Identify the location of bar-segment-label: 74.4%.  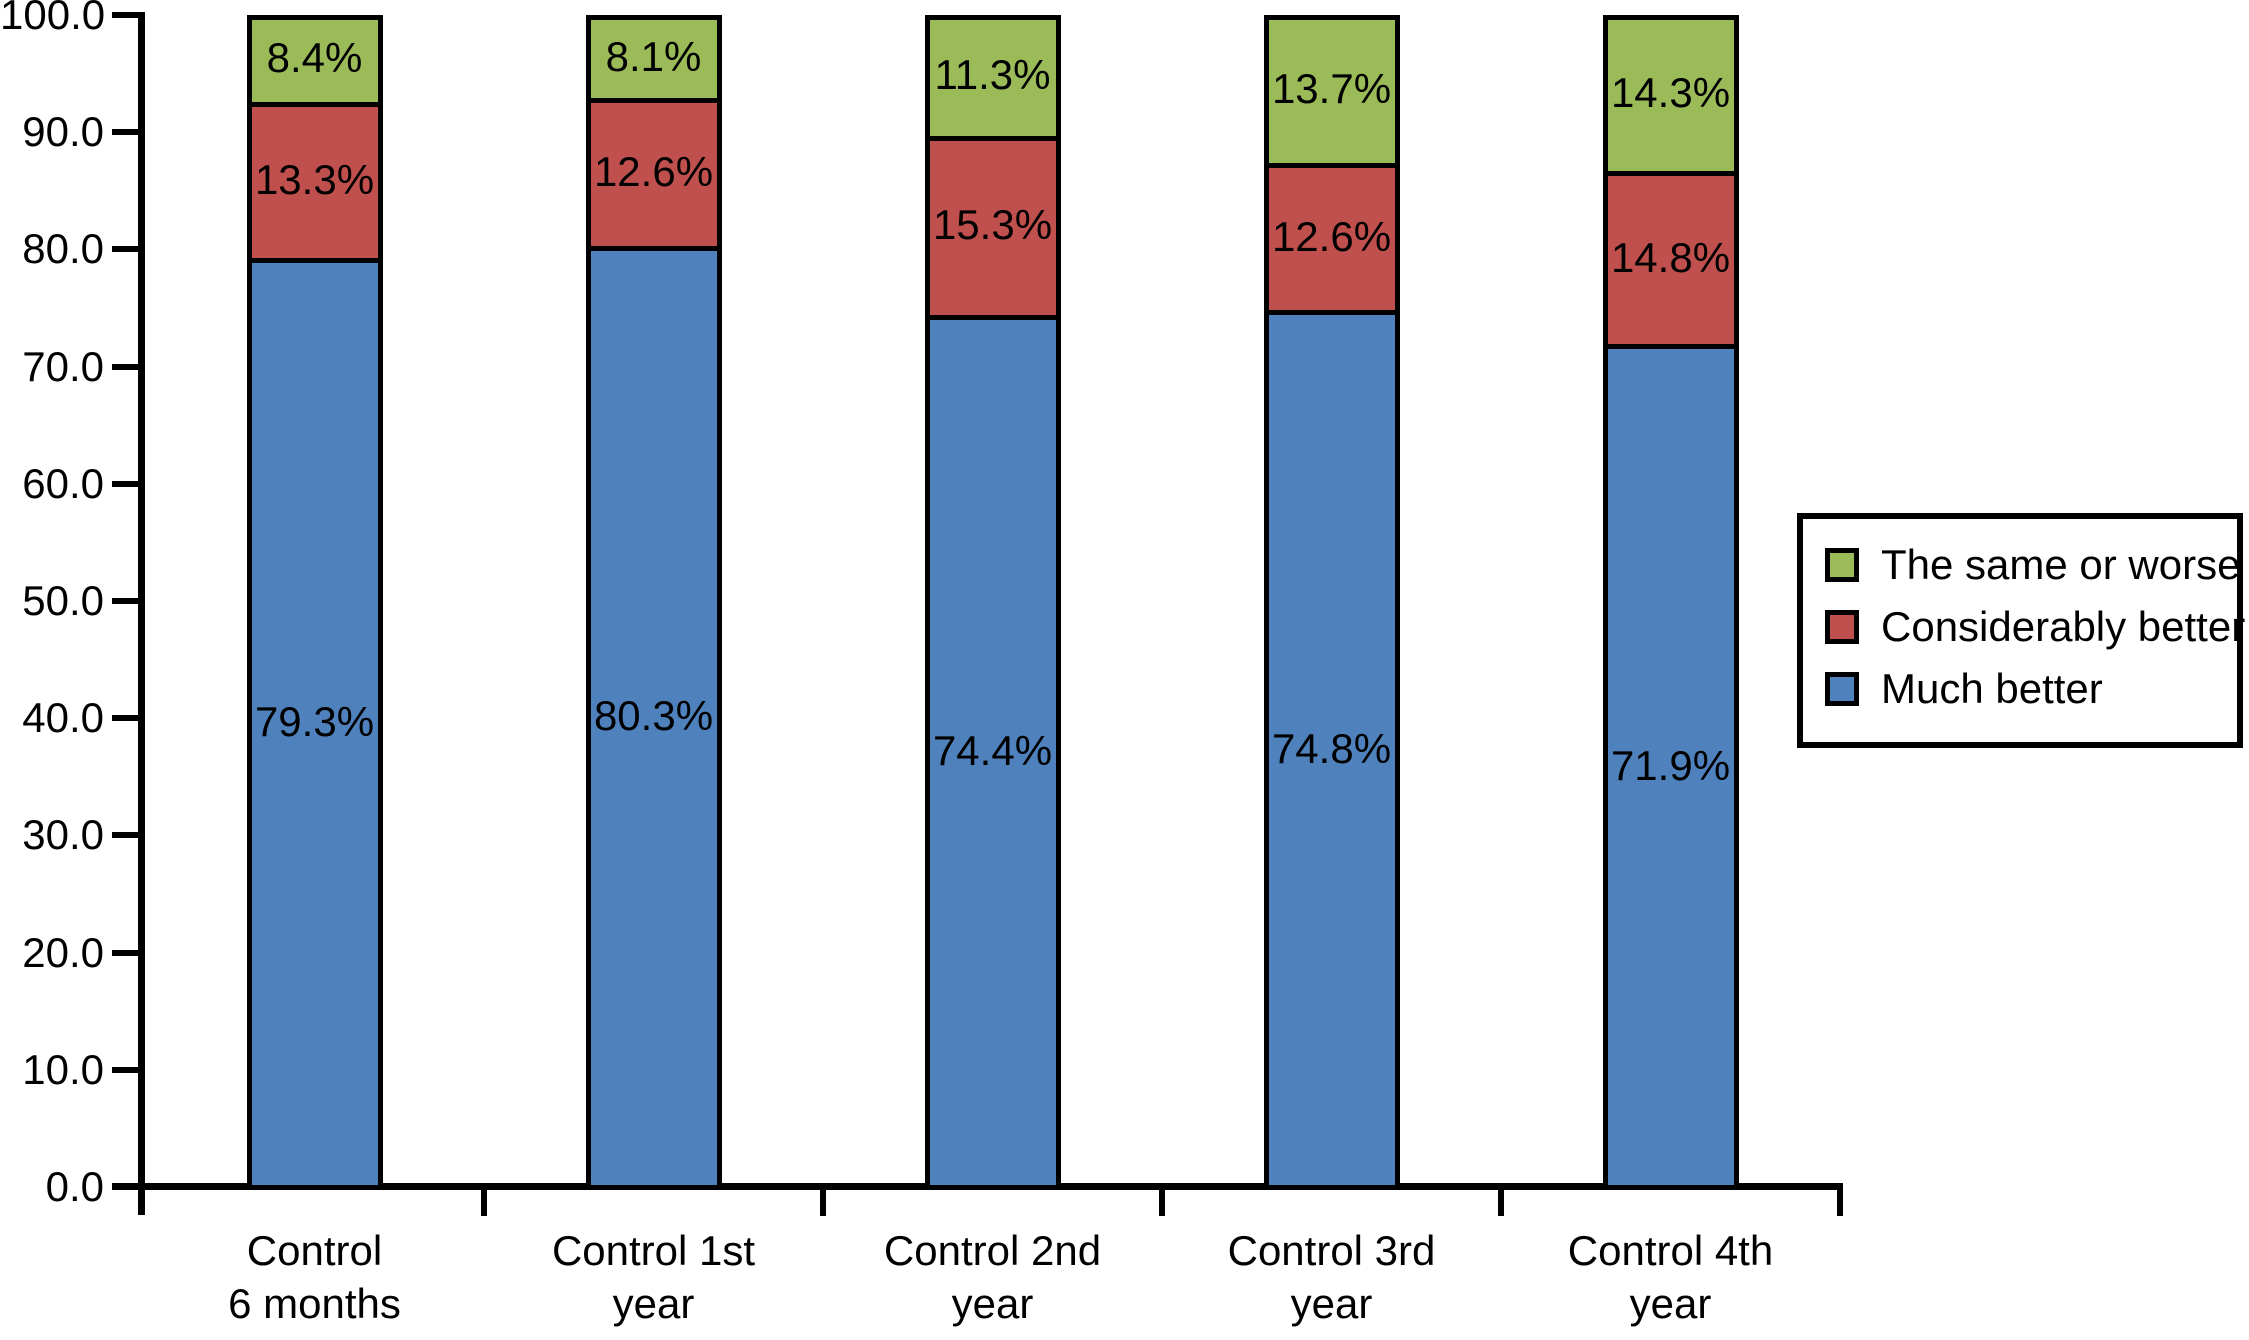
(992, 751).